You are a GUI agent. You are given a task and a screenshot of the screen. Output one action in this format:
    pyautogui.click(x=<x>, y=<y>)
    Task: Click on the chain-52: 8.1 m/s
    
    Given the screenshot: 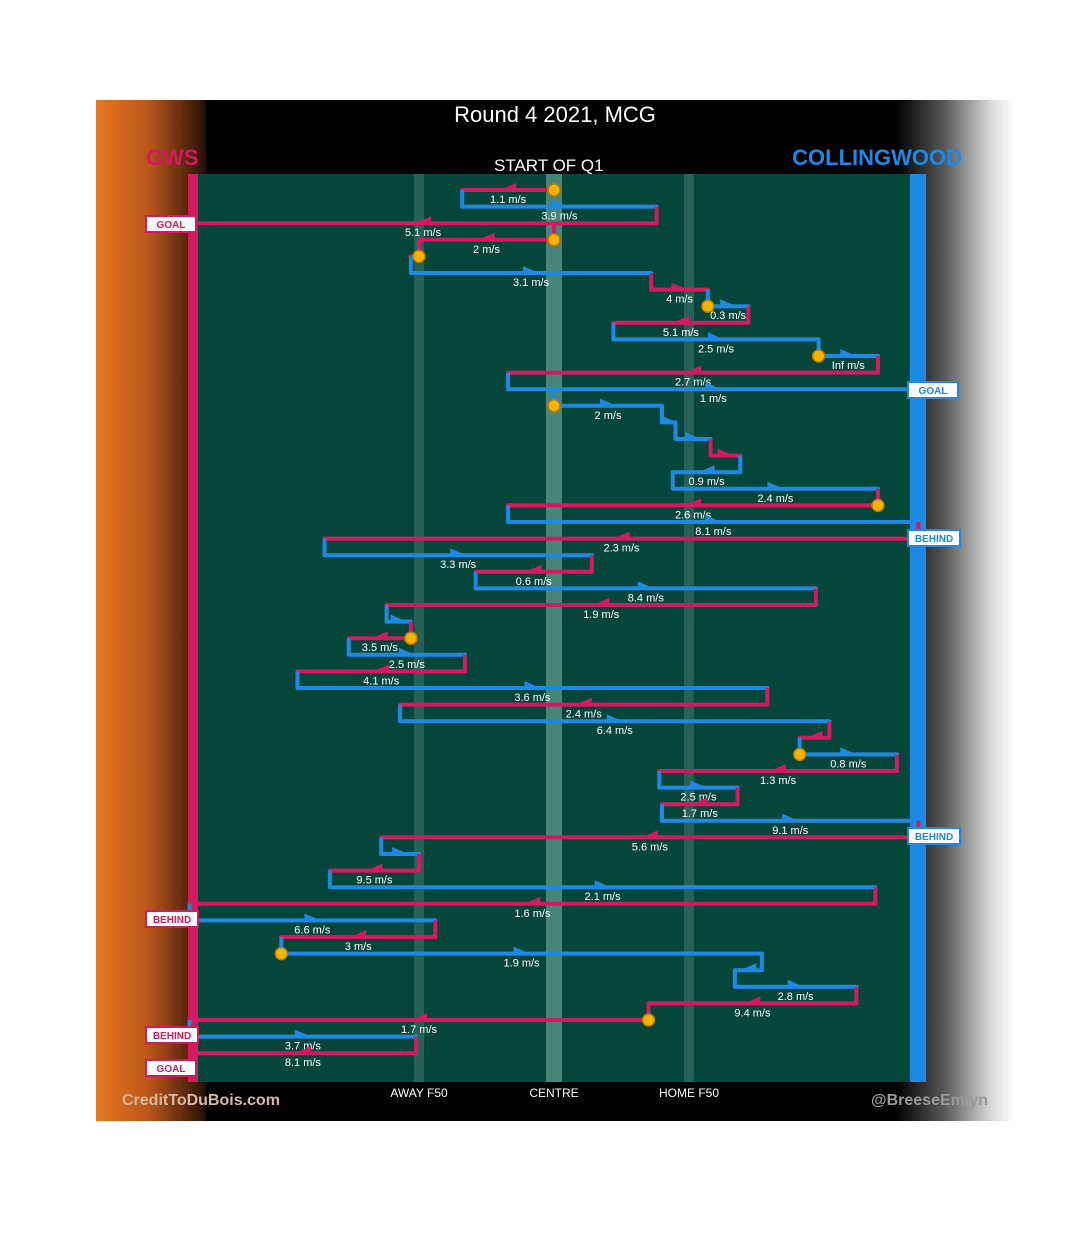 What is the action you would take?
    pyautogui.click(x=303, y=1052)
    